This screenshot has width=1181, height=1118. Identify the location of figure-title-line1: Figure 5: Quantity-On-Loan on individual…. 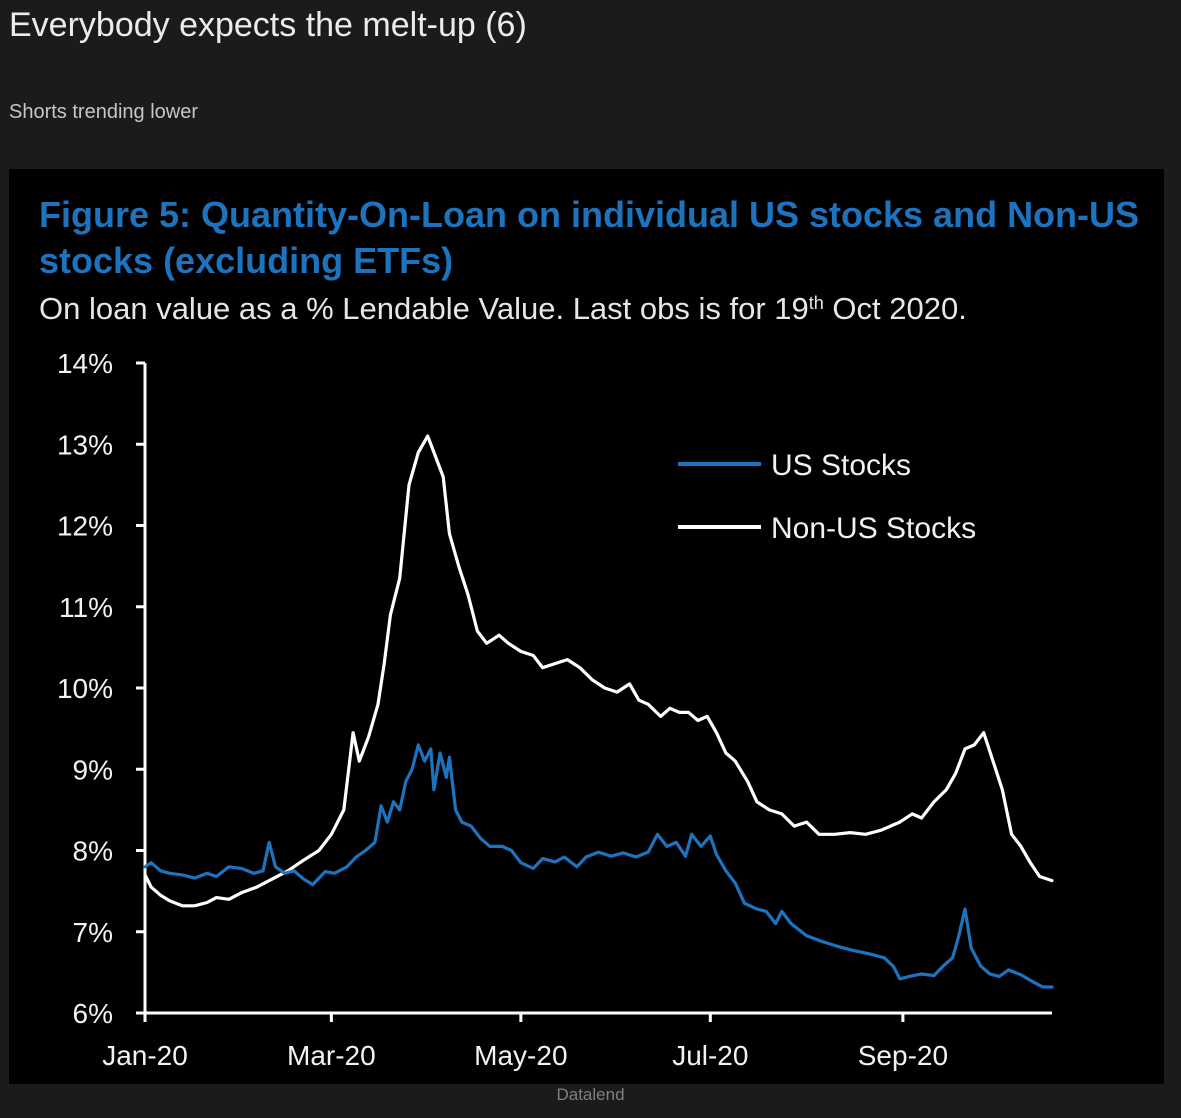
(589, 214).